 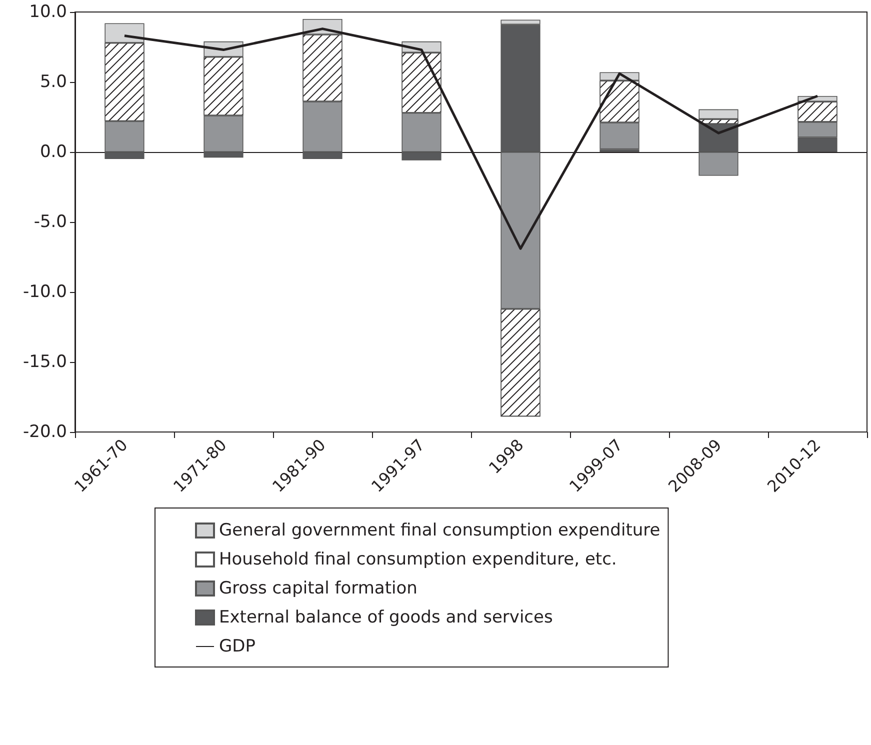 What do you see at coordinates (45, 432) in the screenshot?
I see `y-tick-label: -20.0` at bounding box center [45, 432].